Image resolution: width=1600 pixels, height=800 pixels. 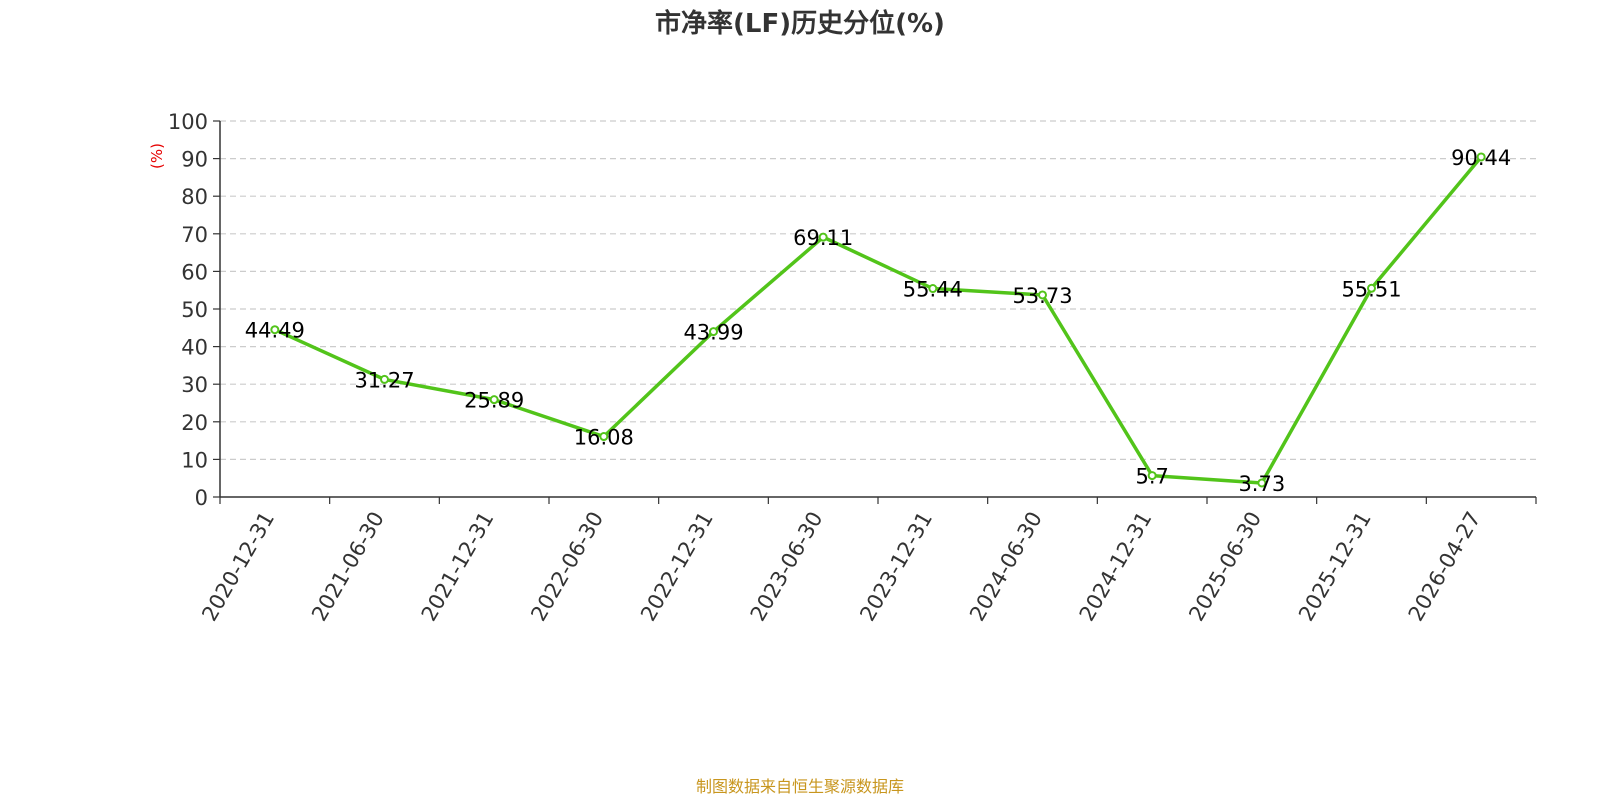 What do you see at coordinates (194, 160) in the screenshot?
I see `y-tick-label: 90` at bounding box center [194, 160].